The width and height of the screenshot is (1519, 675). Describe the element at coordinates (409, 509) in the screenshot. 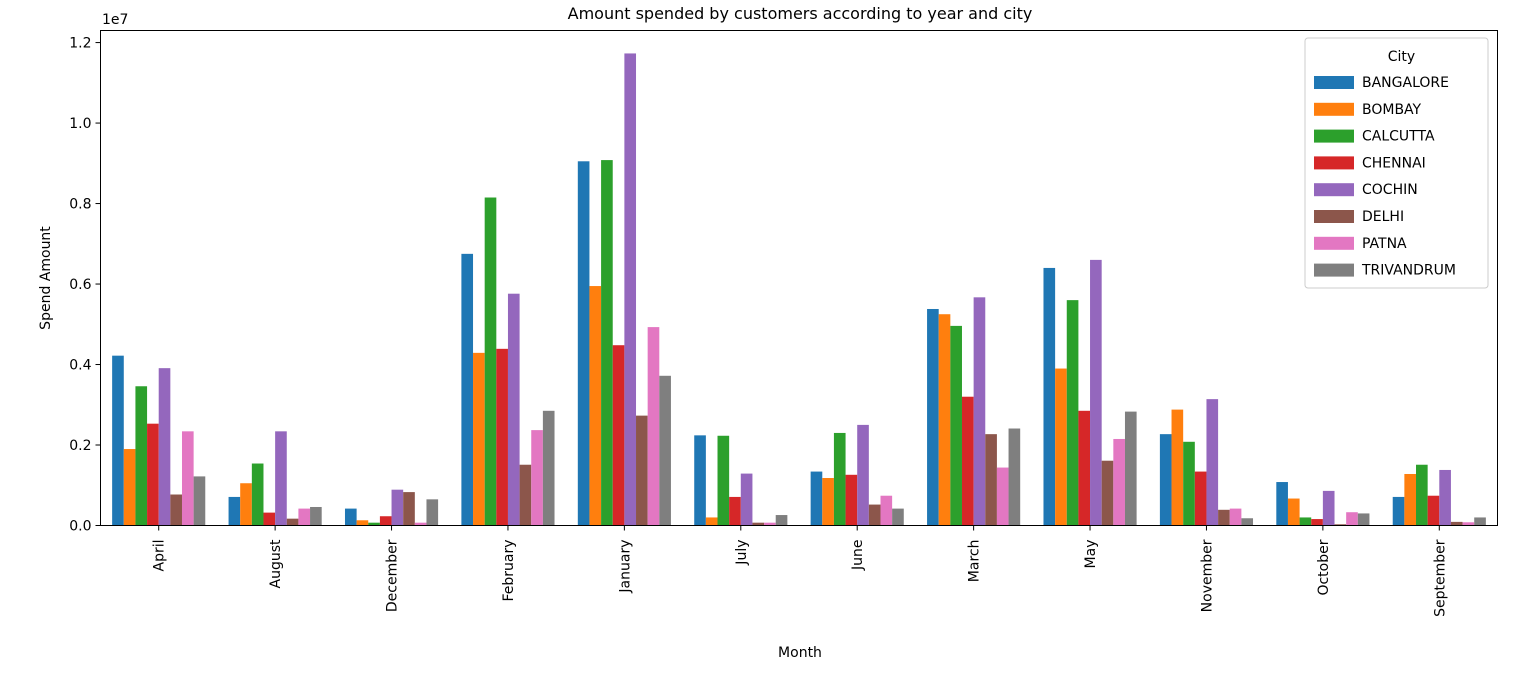

I see `bar-delhi-december` at that location.